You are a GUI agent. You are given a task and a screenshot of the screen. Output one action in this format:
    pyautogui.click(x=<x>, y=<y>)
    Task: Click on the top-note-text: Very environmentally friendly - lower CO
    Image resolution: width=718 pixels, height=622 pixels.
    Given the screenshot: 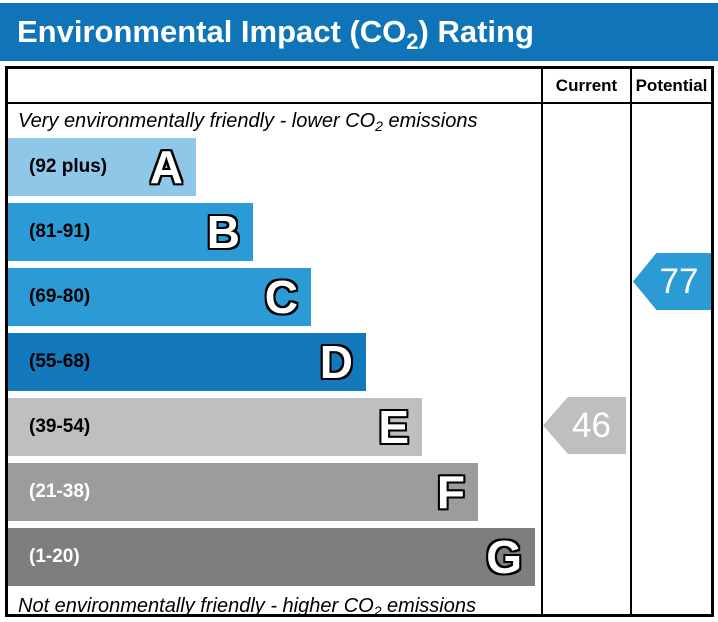 What is the action you would take?
    pyautogui.click(x=197, y=121)
    